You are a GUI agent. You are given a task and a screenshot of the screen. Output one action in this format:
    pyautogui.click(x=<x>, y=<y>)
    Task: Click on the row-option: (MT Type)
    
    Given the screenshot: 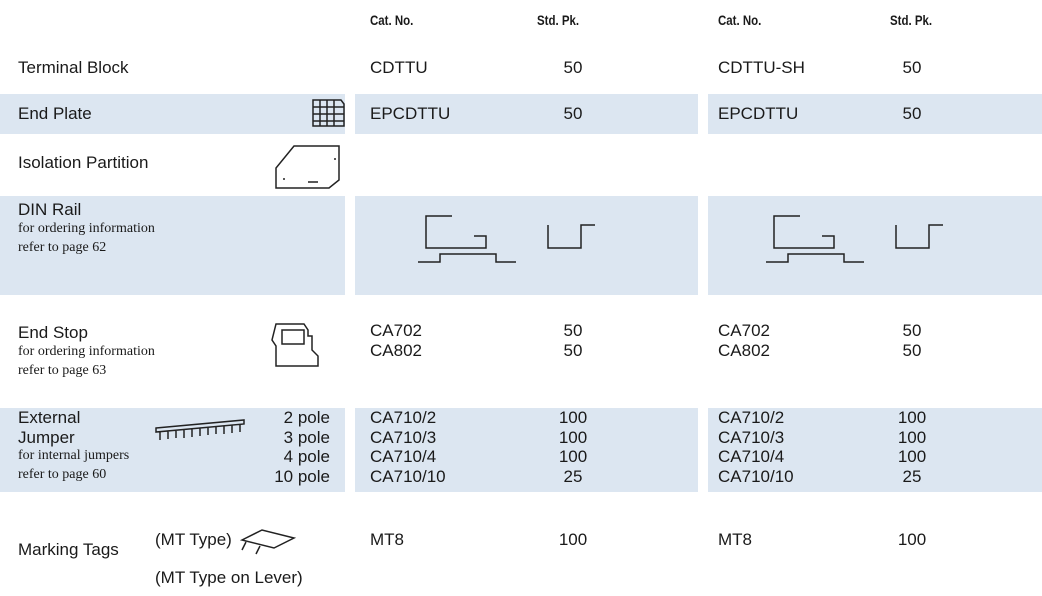 What is the action you would take?
    pyautogui.click(x=193, y=539)
    